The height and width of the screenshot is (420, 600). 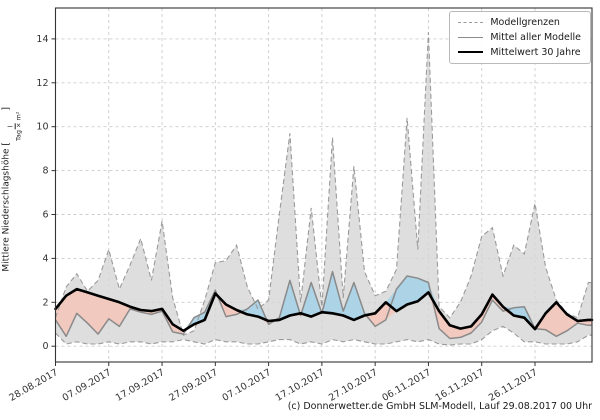 What do you see at coordinates (140, 385) in the screenshot?
I see `x-tick-label: 17.09.2017` at bounding box center [140, 385].